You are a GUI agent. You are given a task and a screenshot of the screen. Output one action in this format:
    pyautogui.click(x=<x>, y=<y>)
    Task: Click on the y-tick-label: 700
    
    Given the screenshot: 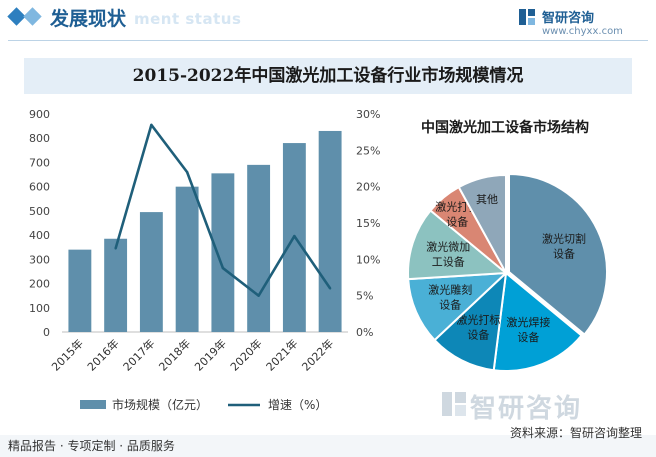 What is the action you would take?
    pyautogui.click(x=39, y=162)
    